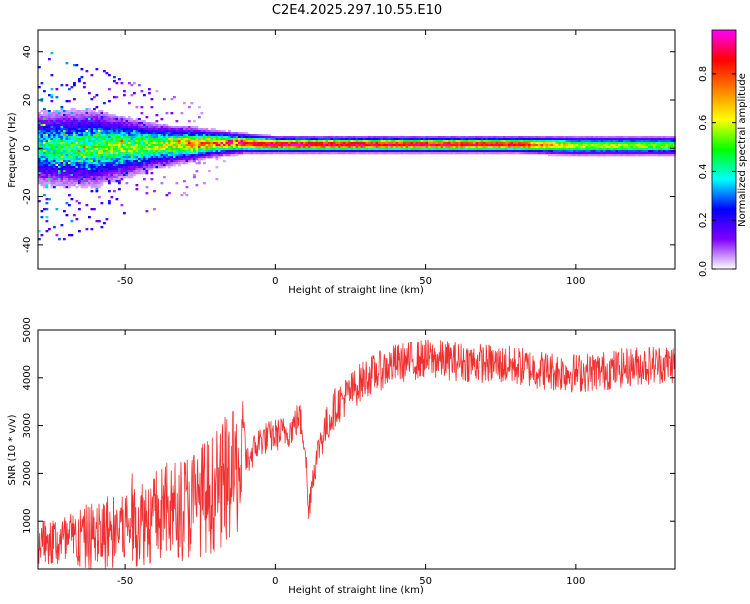 The image size is (750, 604). Describe the element at coordinates (356, 590) in the screenshot. I see `snr-x-axis-label: Height of straight line (km)` at that location.